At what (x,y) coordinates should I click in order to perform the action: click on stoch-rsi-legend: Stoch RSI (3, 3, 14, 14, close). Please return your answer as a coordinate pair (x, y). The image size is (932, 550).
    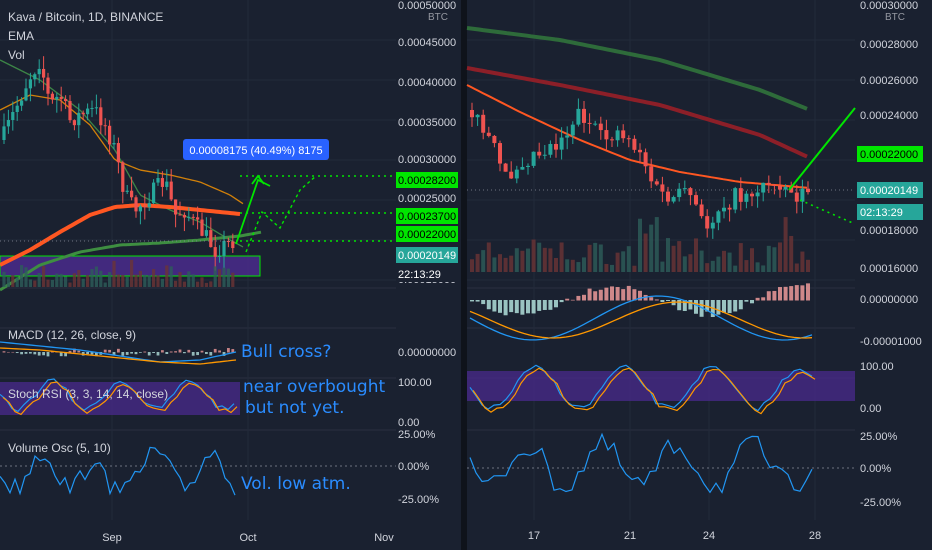
    Looking at the image, I should click on (88, 394).